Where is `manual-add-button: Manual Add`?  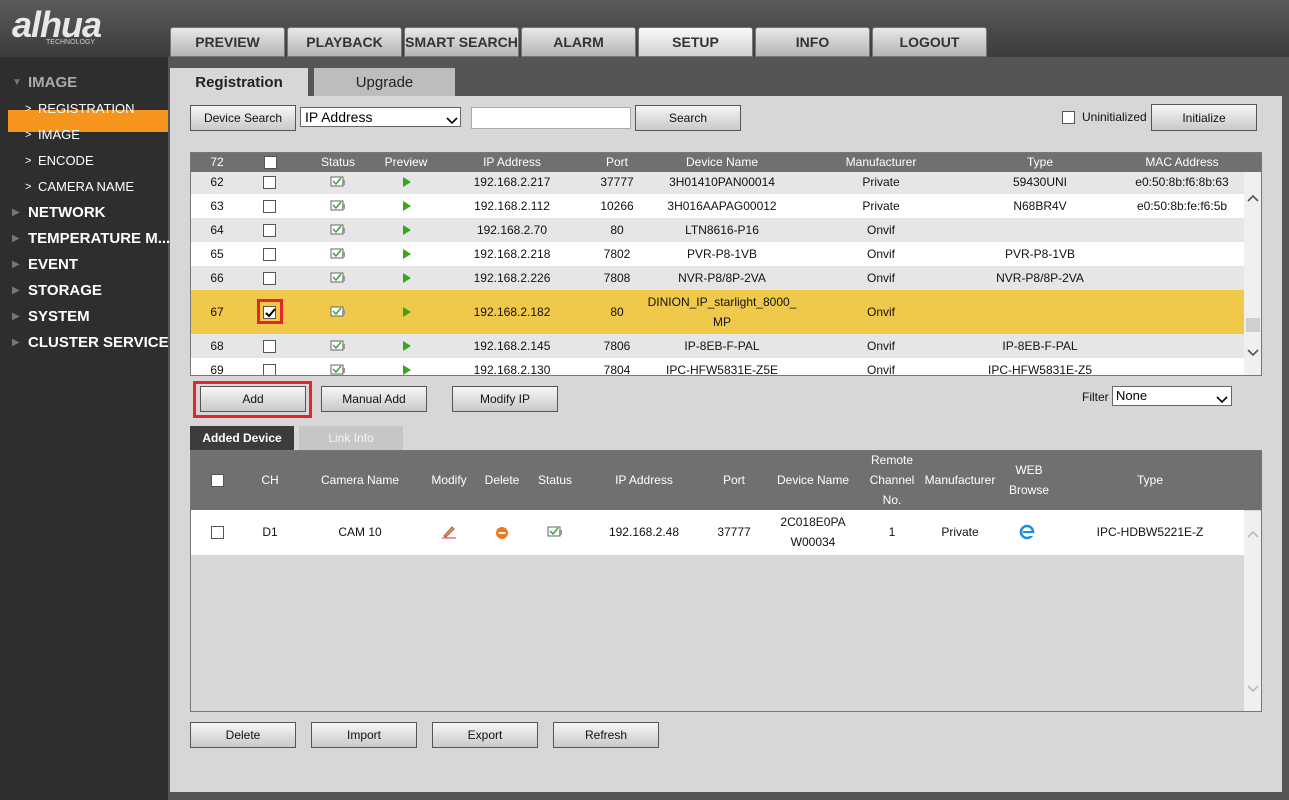
manual-add-button: Manual Add is located at coordinates (374, 399).